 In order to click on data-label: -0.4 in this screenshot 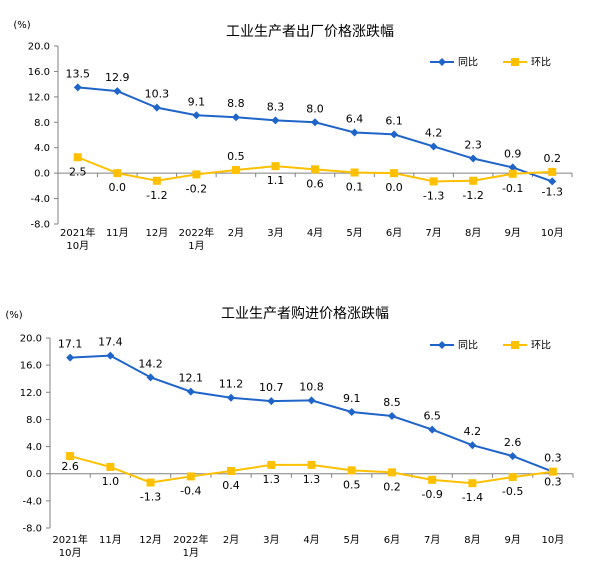, I will do `click(190, 490)`.